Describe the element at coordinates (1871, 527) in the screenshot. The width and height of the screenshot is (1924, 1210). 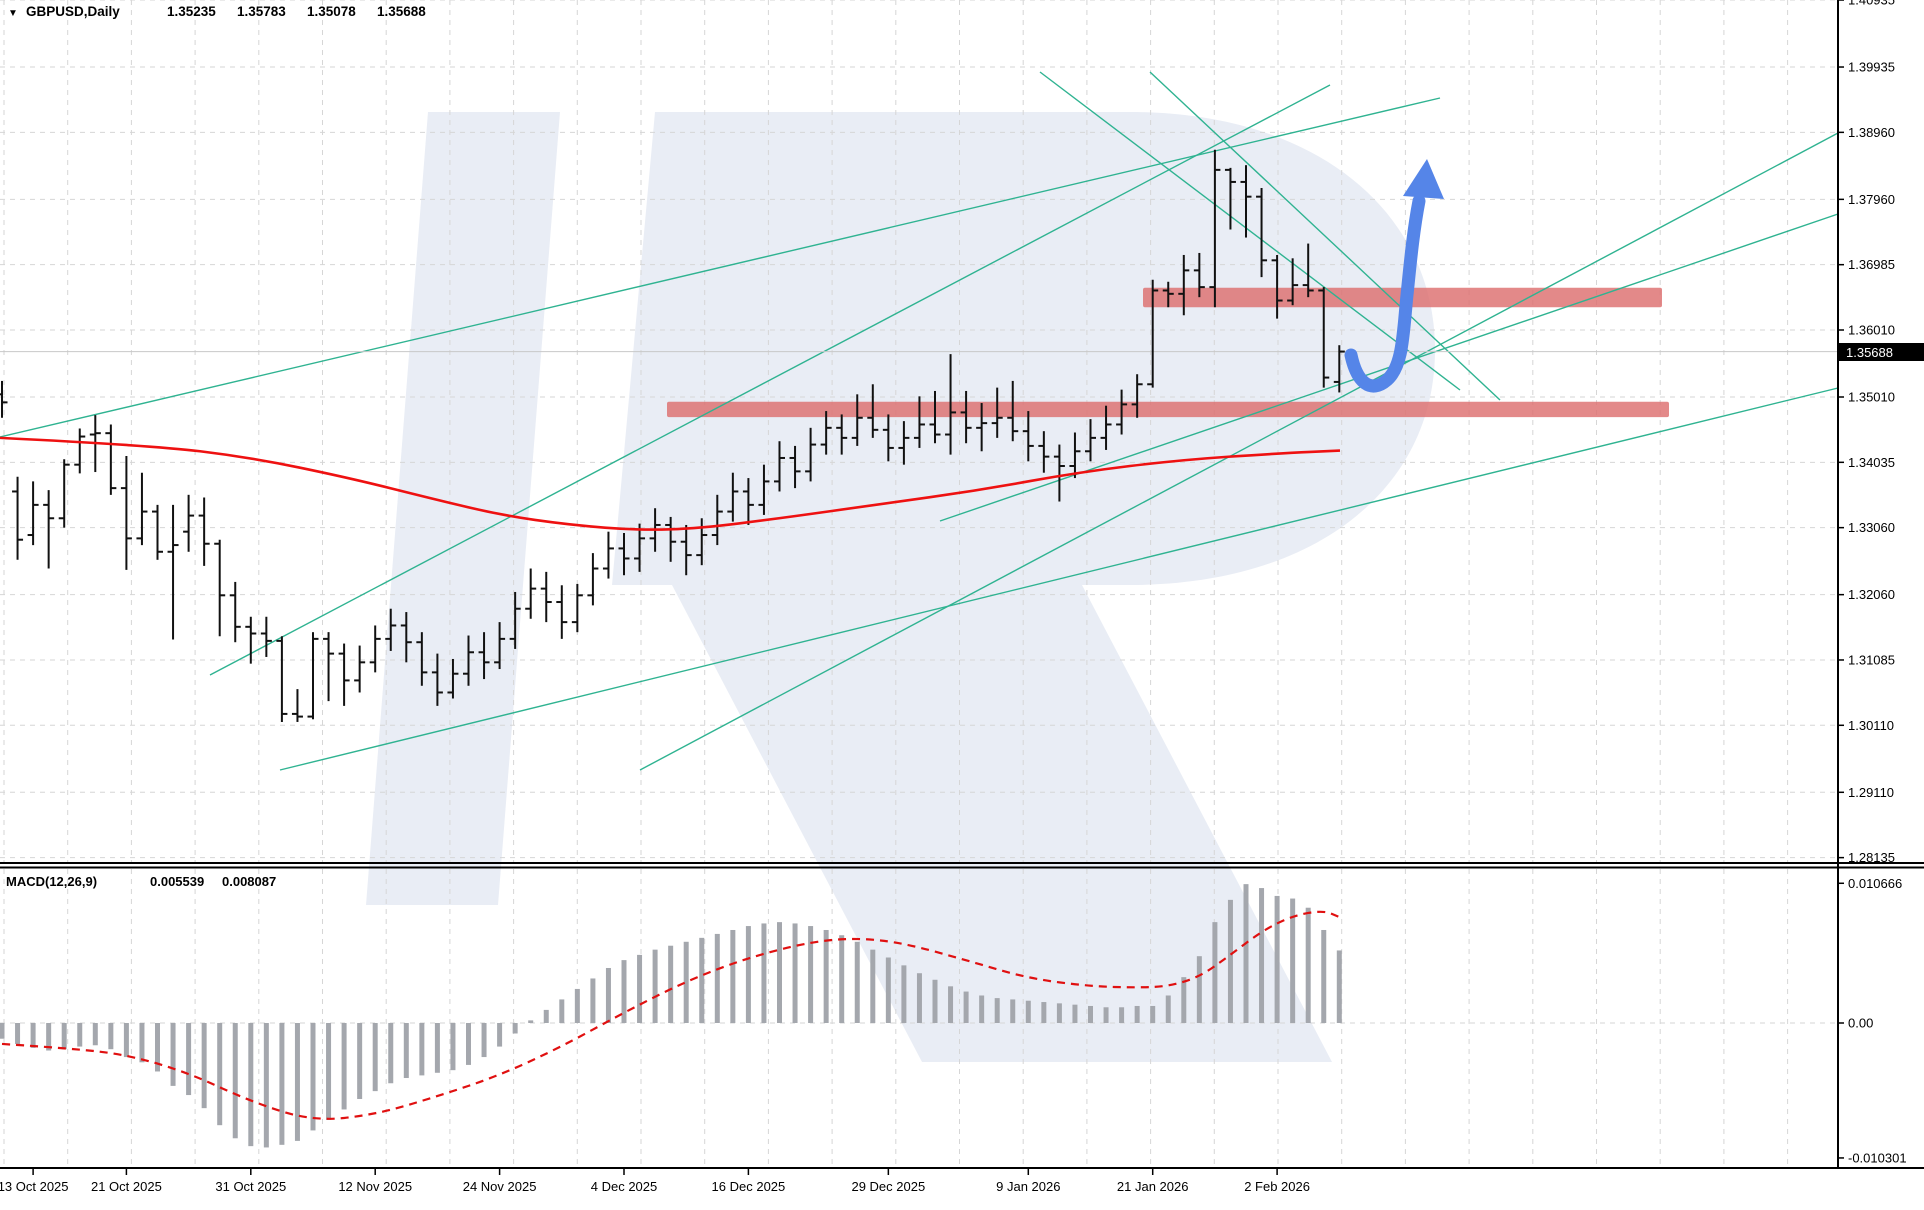
I see `price-axis-label: 1.33060` at that location.